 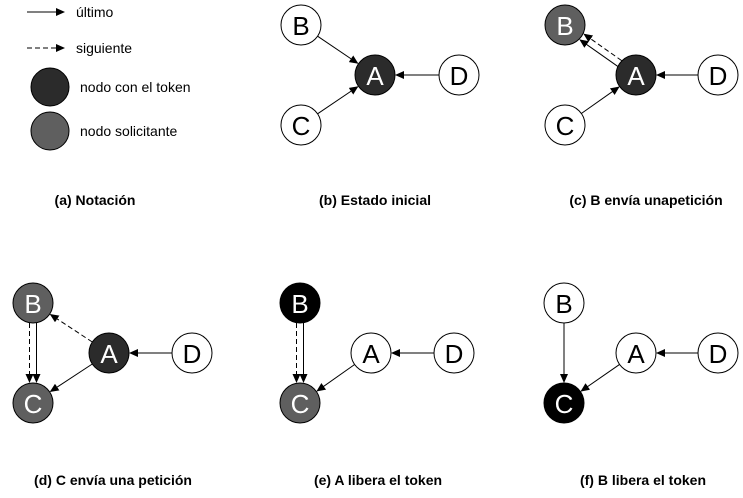 I want to click on caption-panel-e: (e) A libera el token, so click(x=378, y=480).